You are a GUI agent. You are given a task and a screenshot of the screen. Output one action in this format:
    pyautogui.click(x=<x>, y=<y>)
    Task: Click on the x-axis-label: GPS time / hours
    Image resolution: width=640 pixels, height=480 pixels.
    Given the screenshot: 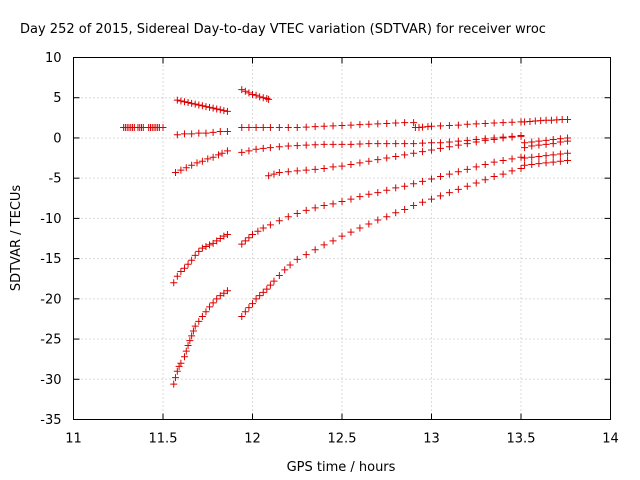 What is the action you would take?
    pyautogui.click(x=341, y=467)
    